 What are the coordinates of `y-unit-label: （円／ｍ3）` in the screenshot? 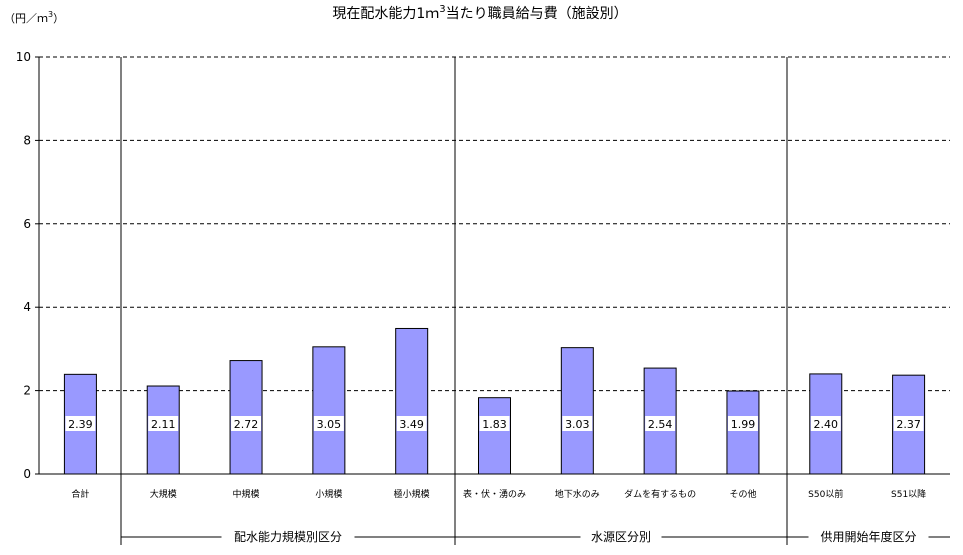 It's located at (34, 17).